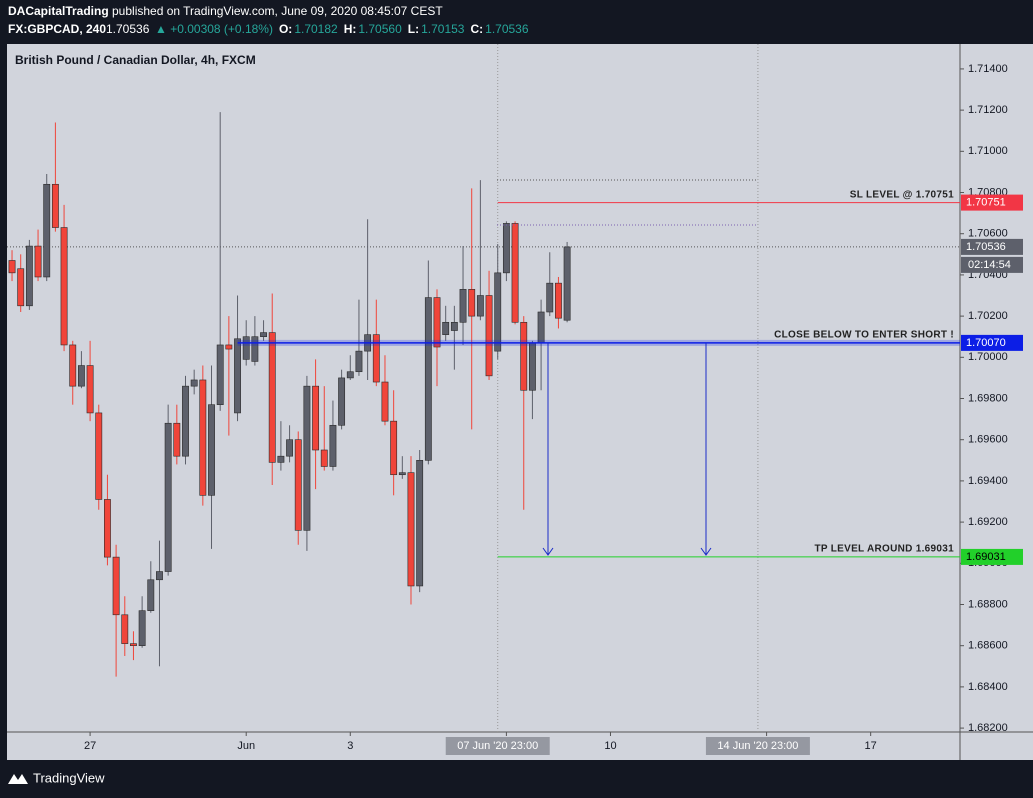 This screenshot has width=1033, height=798. What do you see at coordinates (988, 687) in the screenshot?
I see `y-tick-label: 1.68400` at bounding box center [988, 687].